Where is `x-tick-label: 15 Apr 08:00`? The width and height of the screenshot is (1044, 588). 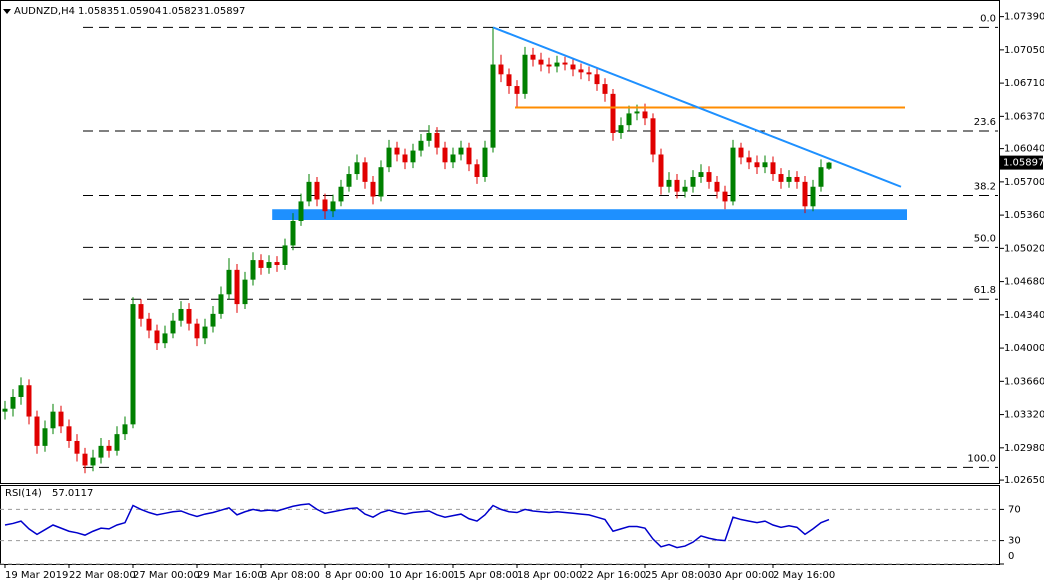
x-tick-label: 15 Apr 08:00 is located at coordinates (485, 575).